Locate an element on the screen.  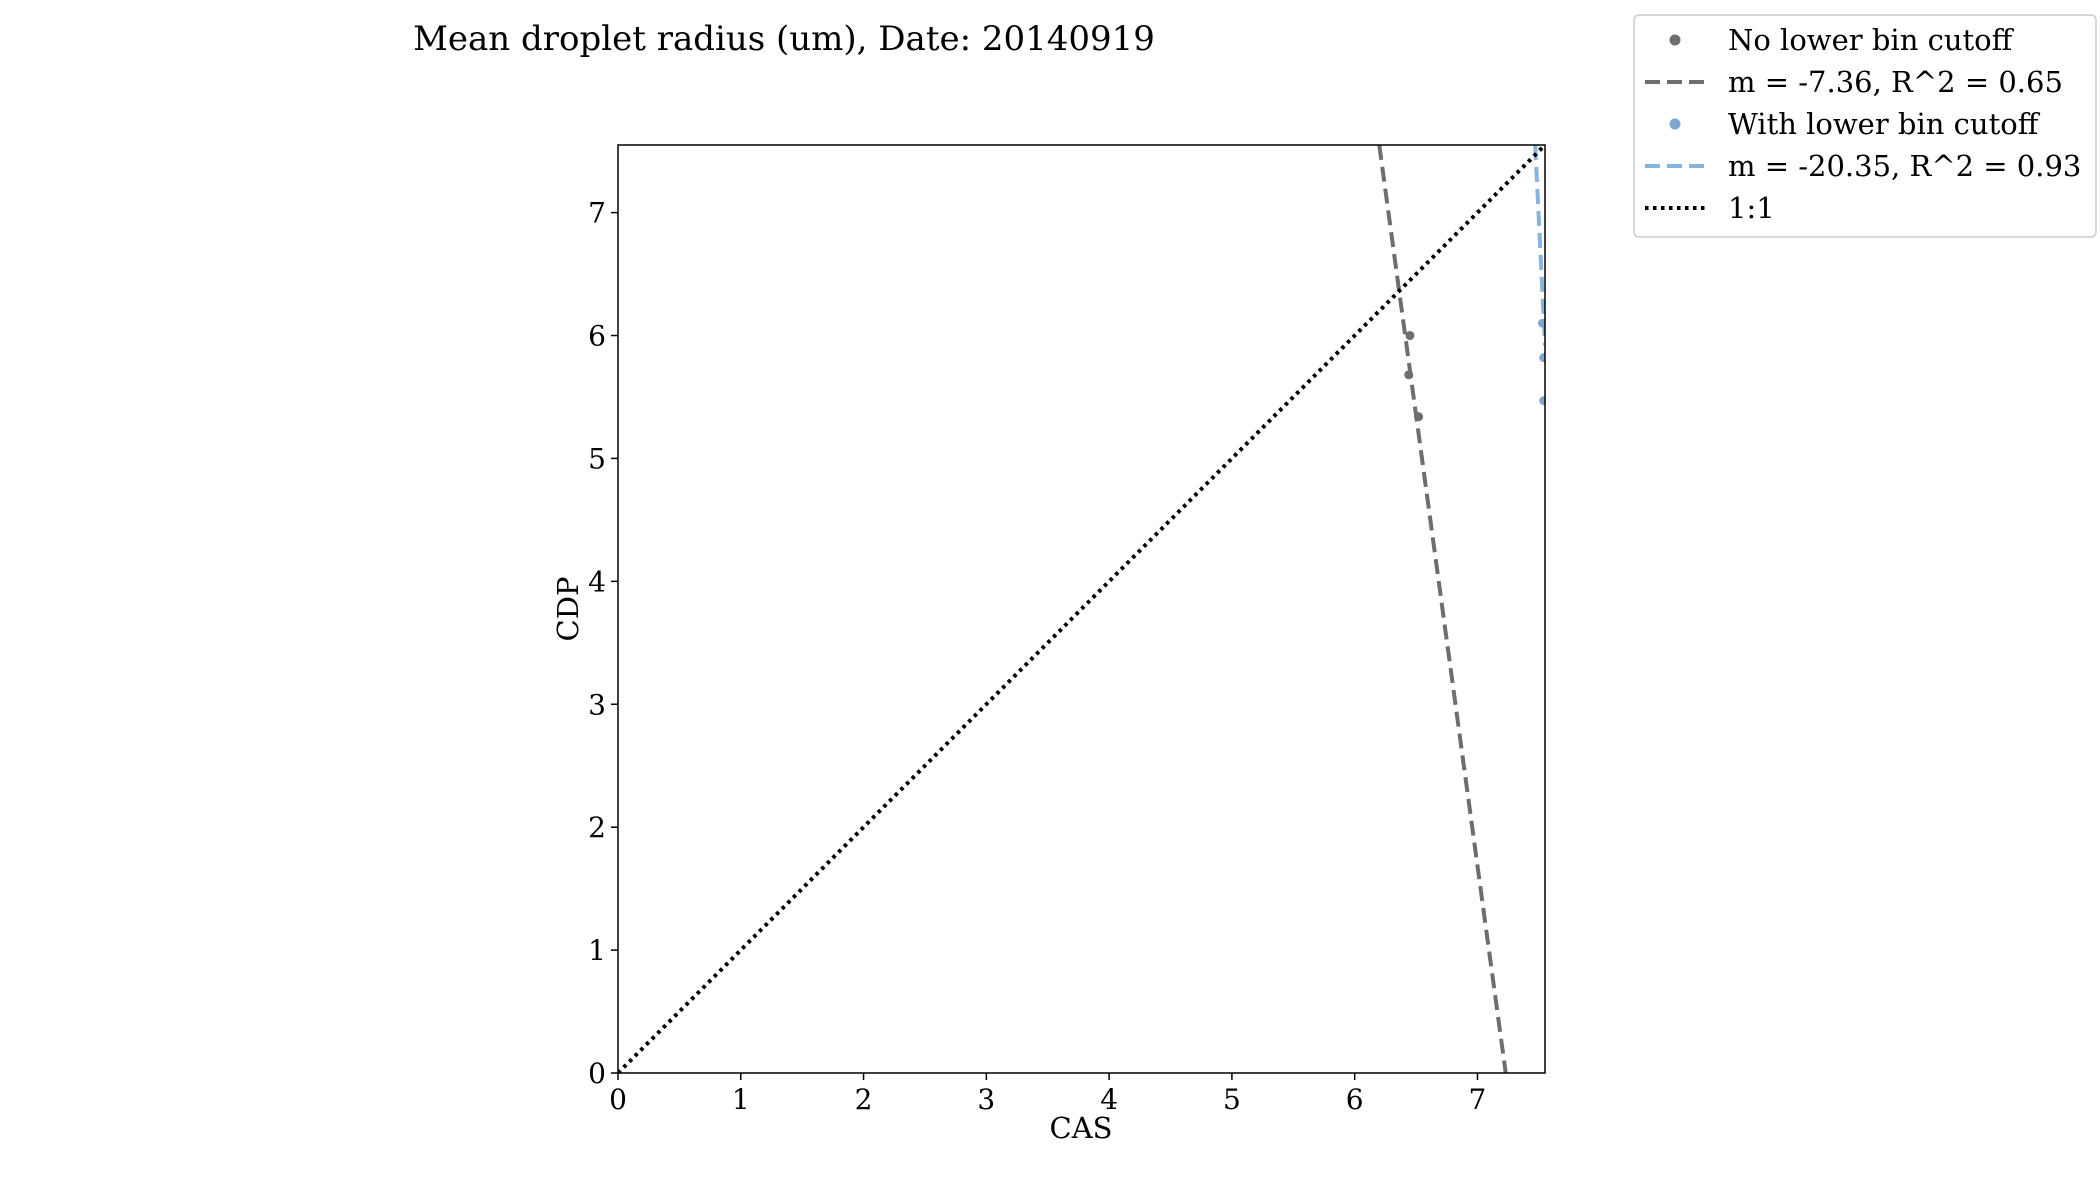
legend-frame is located at coordinates (1865, 126).